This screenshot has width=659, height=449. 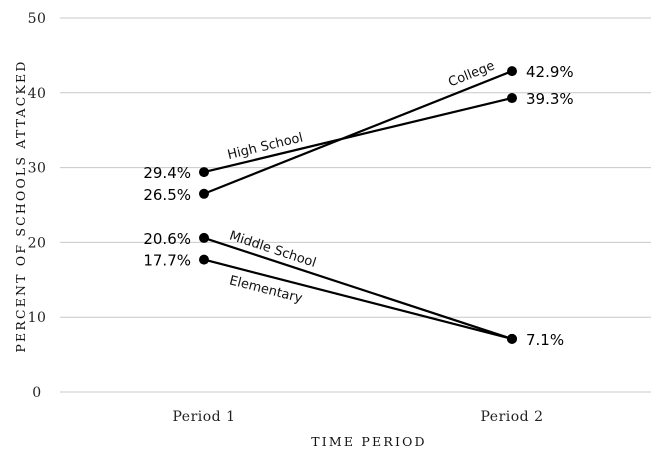 I want to click on y-tick-label: 50, so click(x=37, y=19).